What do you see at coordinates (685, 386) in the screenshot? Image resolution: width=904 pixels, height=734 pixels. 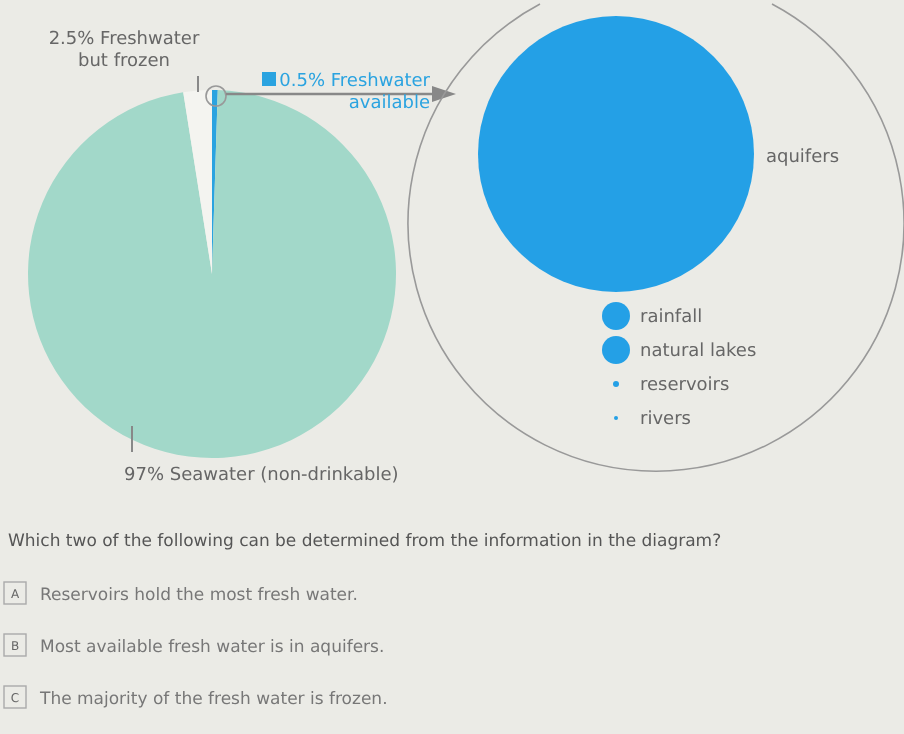 I see `text: reservoirs` at bounding box center [685, 386].